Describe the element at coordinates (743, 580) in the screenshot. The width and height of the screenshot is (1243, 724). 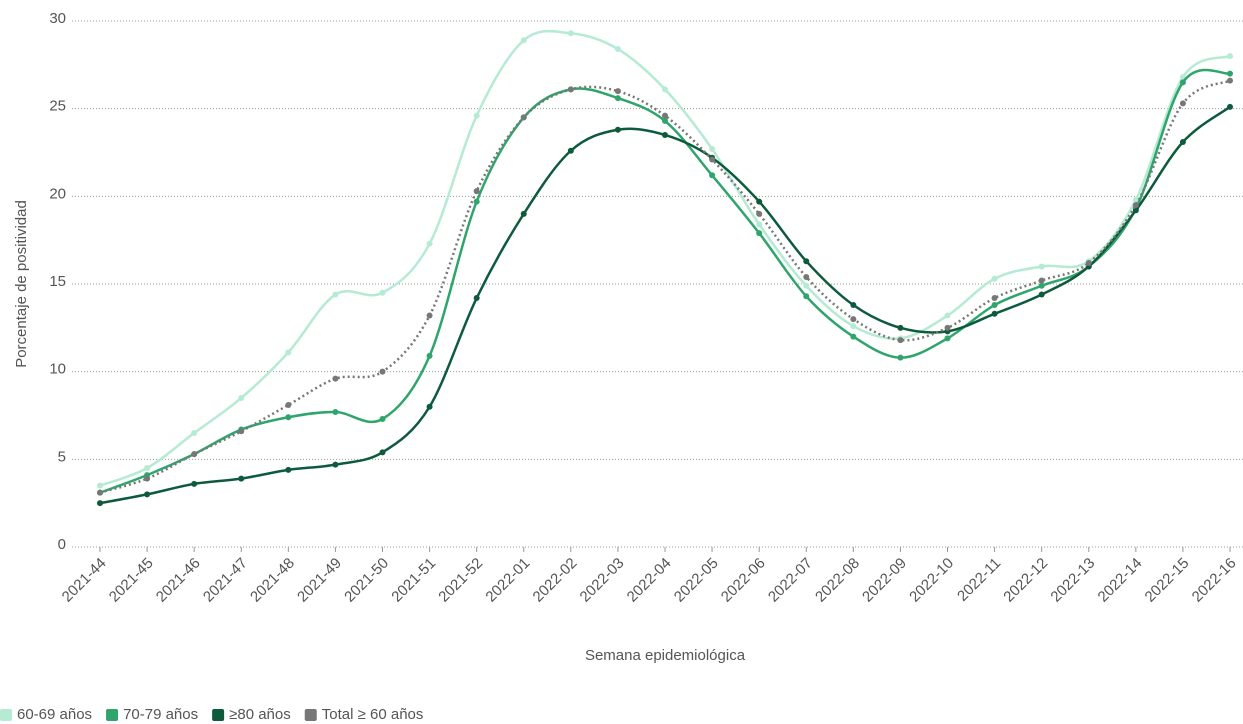
I see `x-tick-label: 2022-06` at that location.